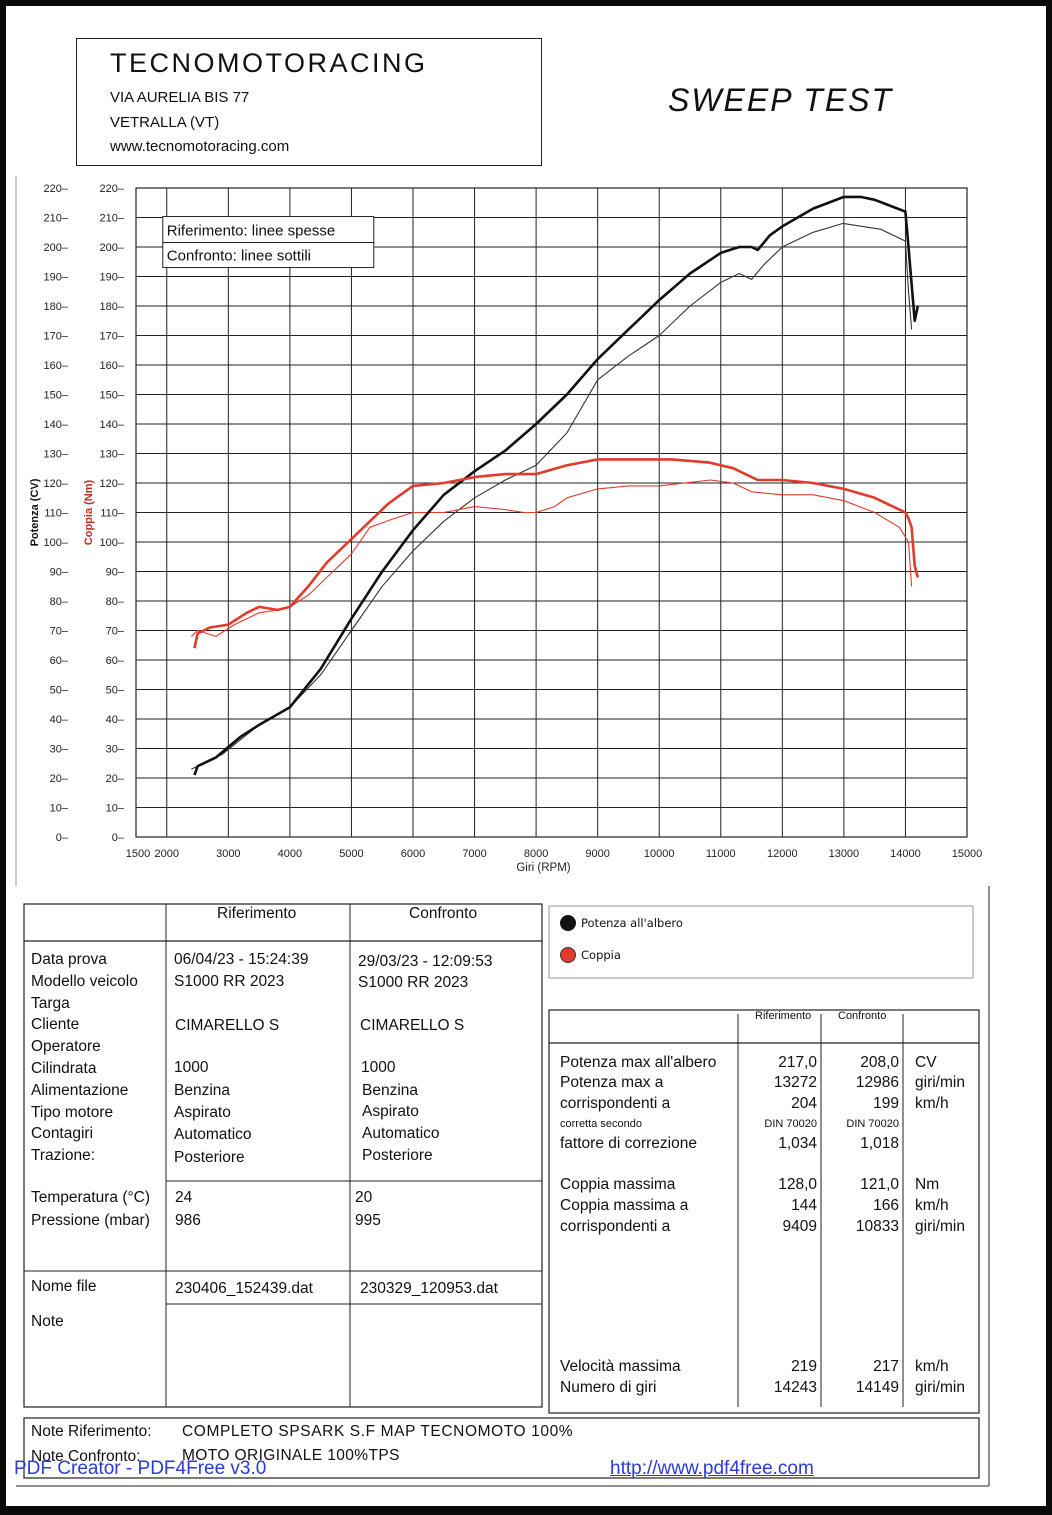 The width and height of the screenshot is (1052, 1515). What do you see at coordinates (66, 1047) in the screenshot?
I see `vehicle-label: Operatore` at bounding box center [66, 1047].